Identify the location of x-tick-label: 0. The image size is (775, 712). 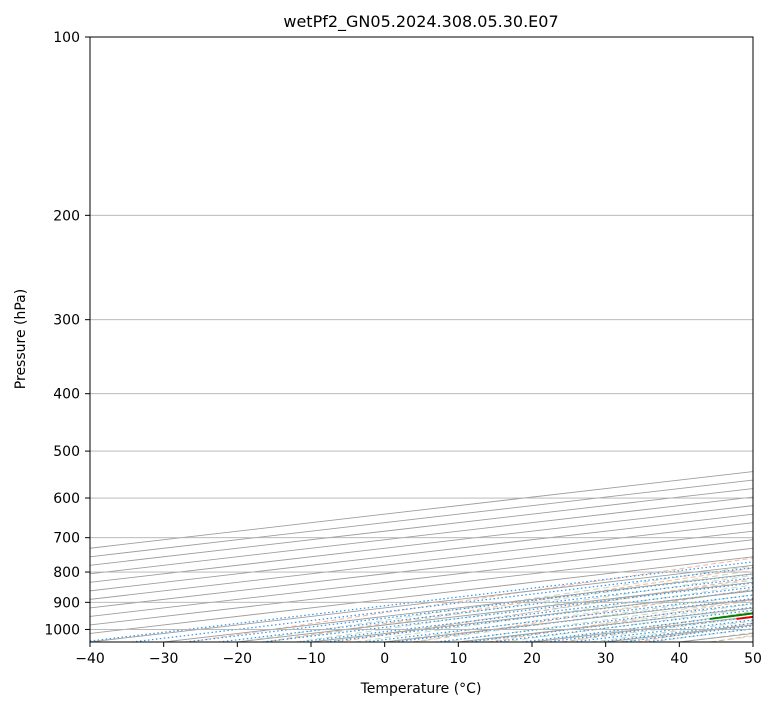
(384, 659).